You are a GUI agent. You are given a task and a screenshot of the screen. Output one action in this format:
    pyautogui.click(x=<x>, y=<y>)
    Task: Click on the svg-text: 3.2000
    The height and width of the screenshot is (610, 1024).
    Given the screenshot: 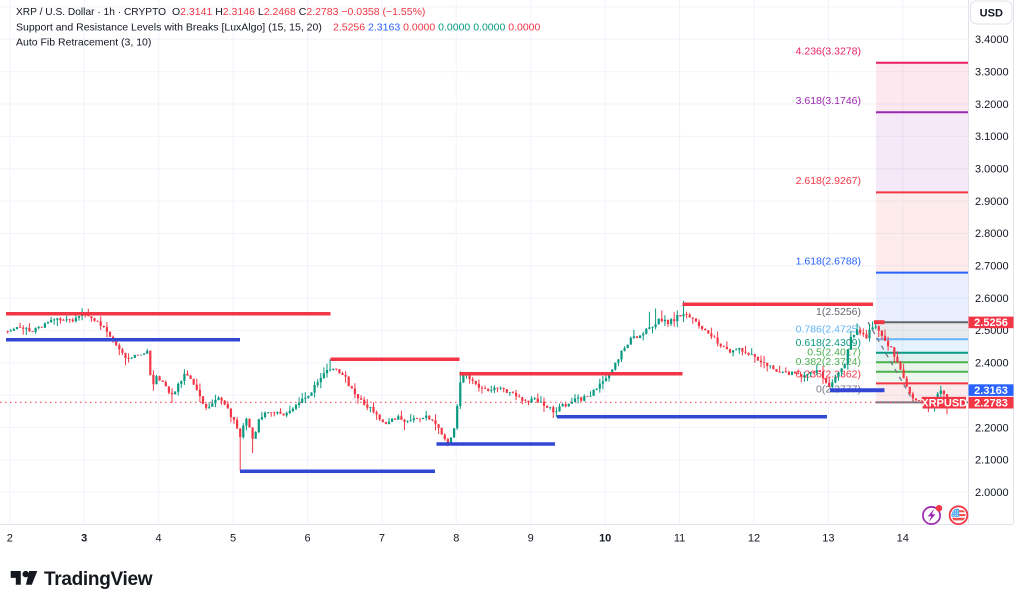 What is the action you would take?
    pyautogui.click(x=992, y=105)
    